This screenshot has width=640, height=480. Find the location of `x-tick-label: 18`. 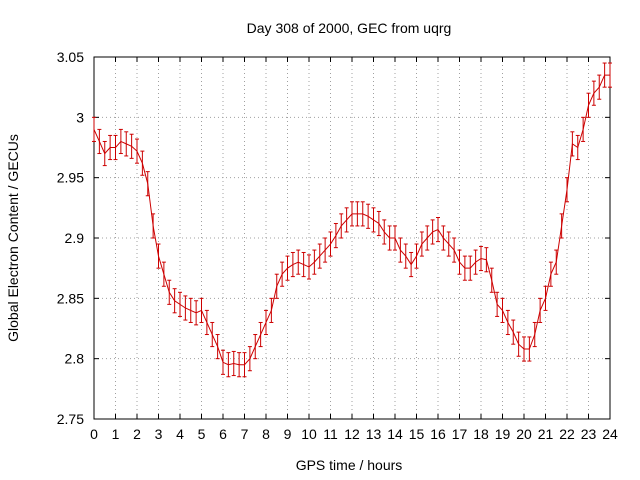

x-tick-label: 18 is located at coordinates (481, 434).